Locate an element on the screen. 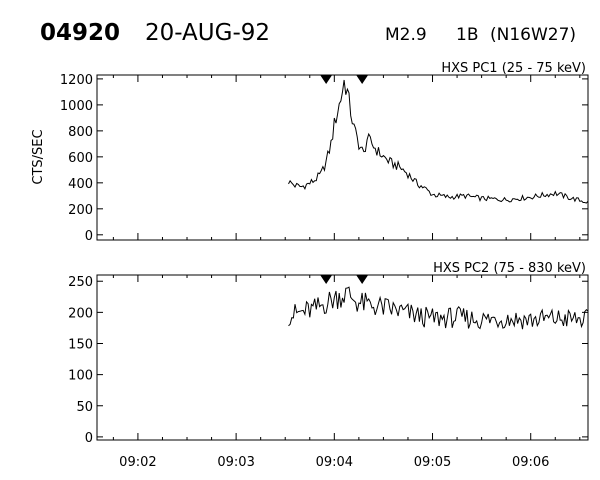  panel1-ytick-label: 1200 is located at coordinates (76, 80).